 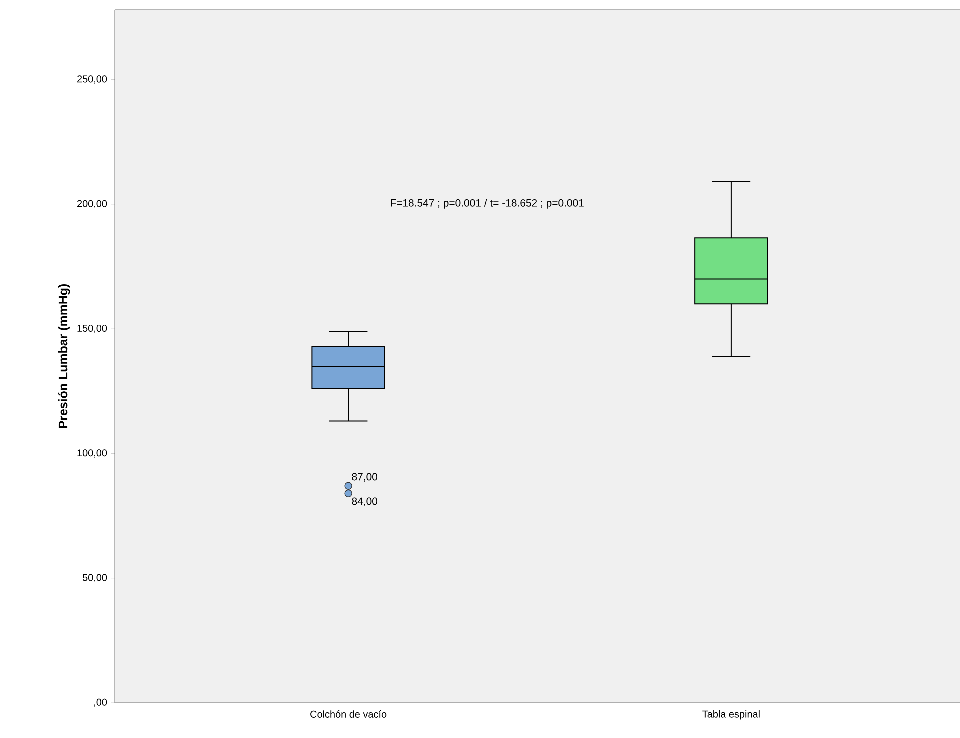 What do you see at coordinates (93, 329) in the screenshot?
I see `y-tick-label: 150,00` at bounding box center [93, 329].